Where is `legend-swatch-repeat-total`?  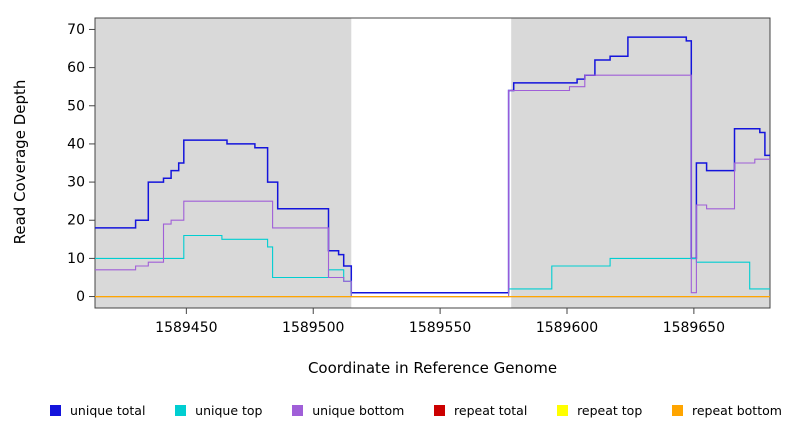
legend-swatch-repeat-total is located at coordinates (440, 410).